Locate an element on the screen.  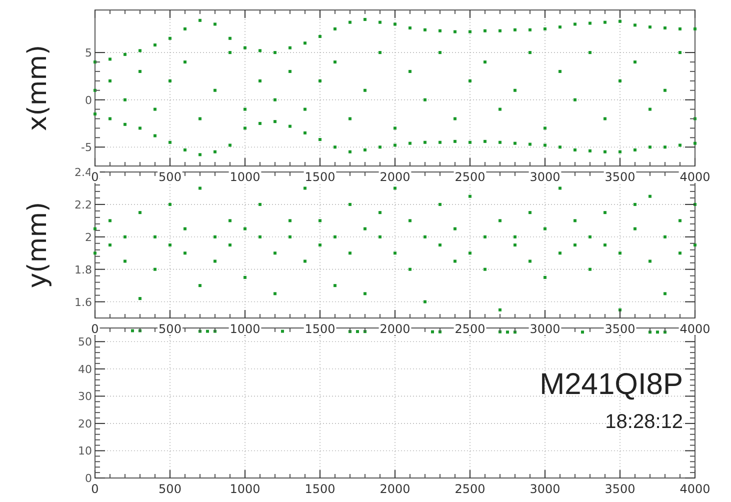
annotation: M241QI8P is located at coordinates (611, 384).